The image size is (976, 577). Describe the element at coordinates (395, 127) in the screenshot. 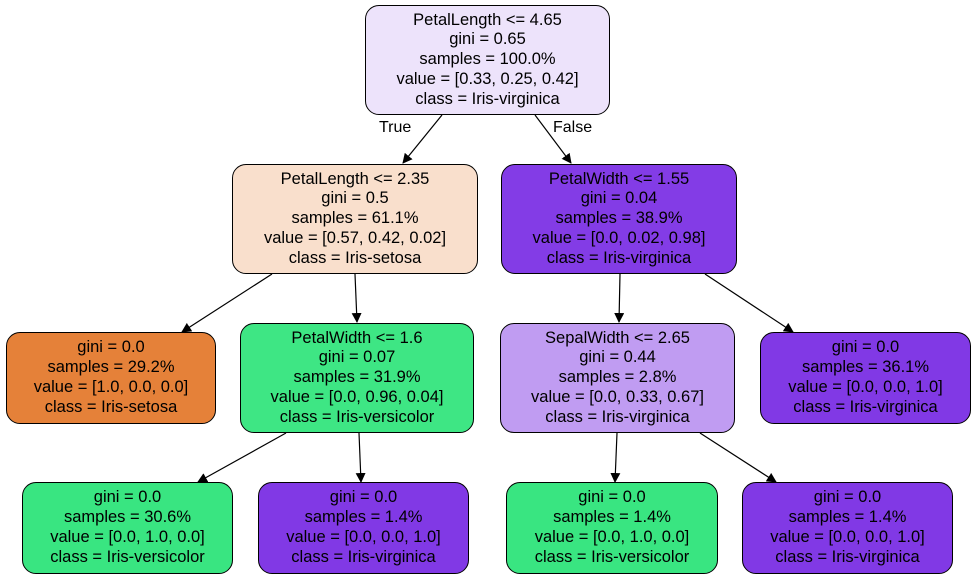

I see `edge-label-true: True` at that location.